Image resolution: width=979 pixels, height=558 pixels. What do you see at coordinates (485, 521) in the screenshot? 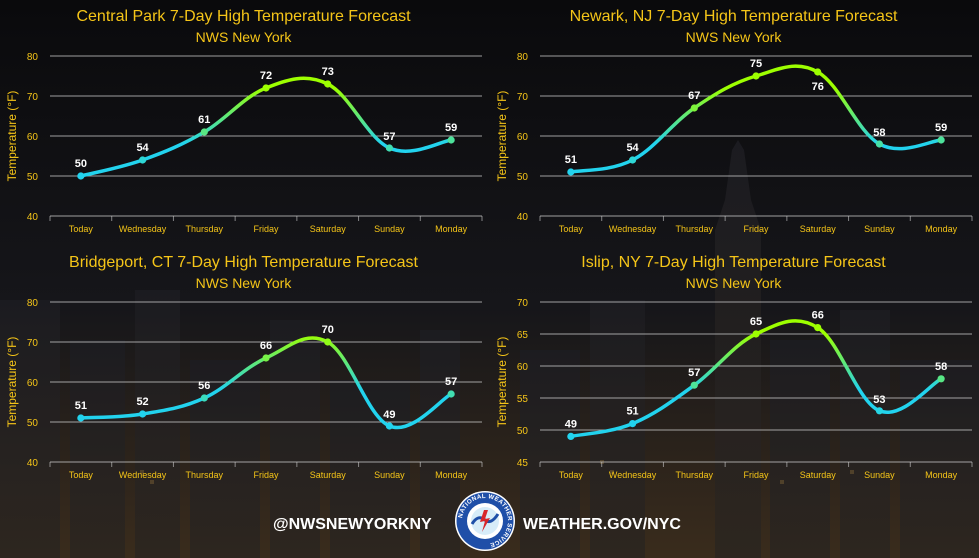
I see `nws-logo-icon: NATIONAL WEATHER SERVICE` at bounding box center [485, 521].